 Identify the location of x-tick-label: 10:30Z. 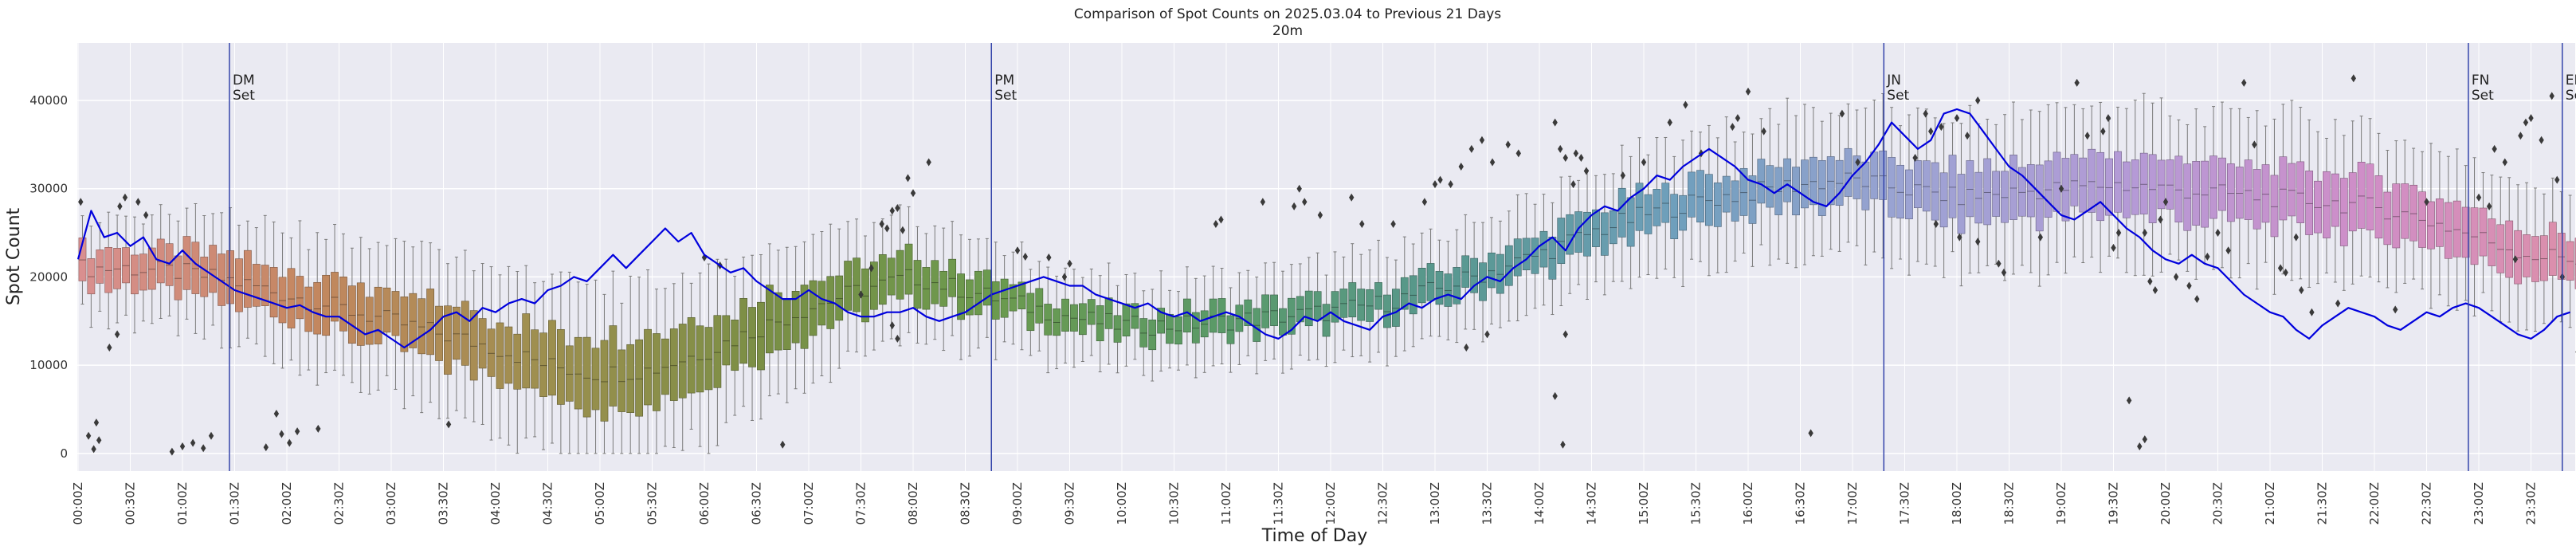
(1174, 504).